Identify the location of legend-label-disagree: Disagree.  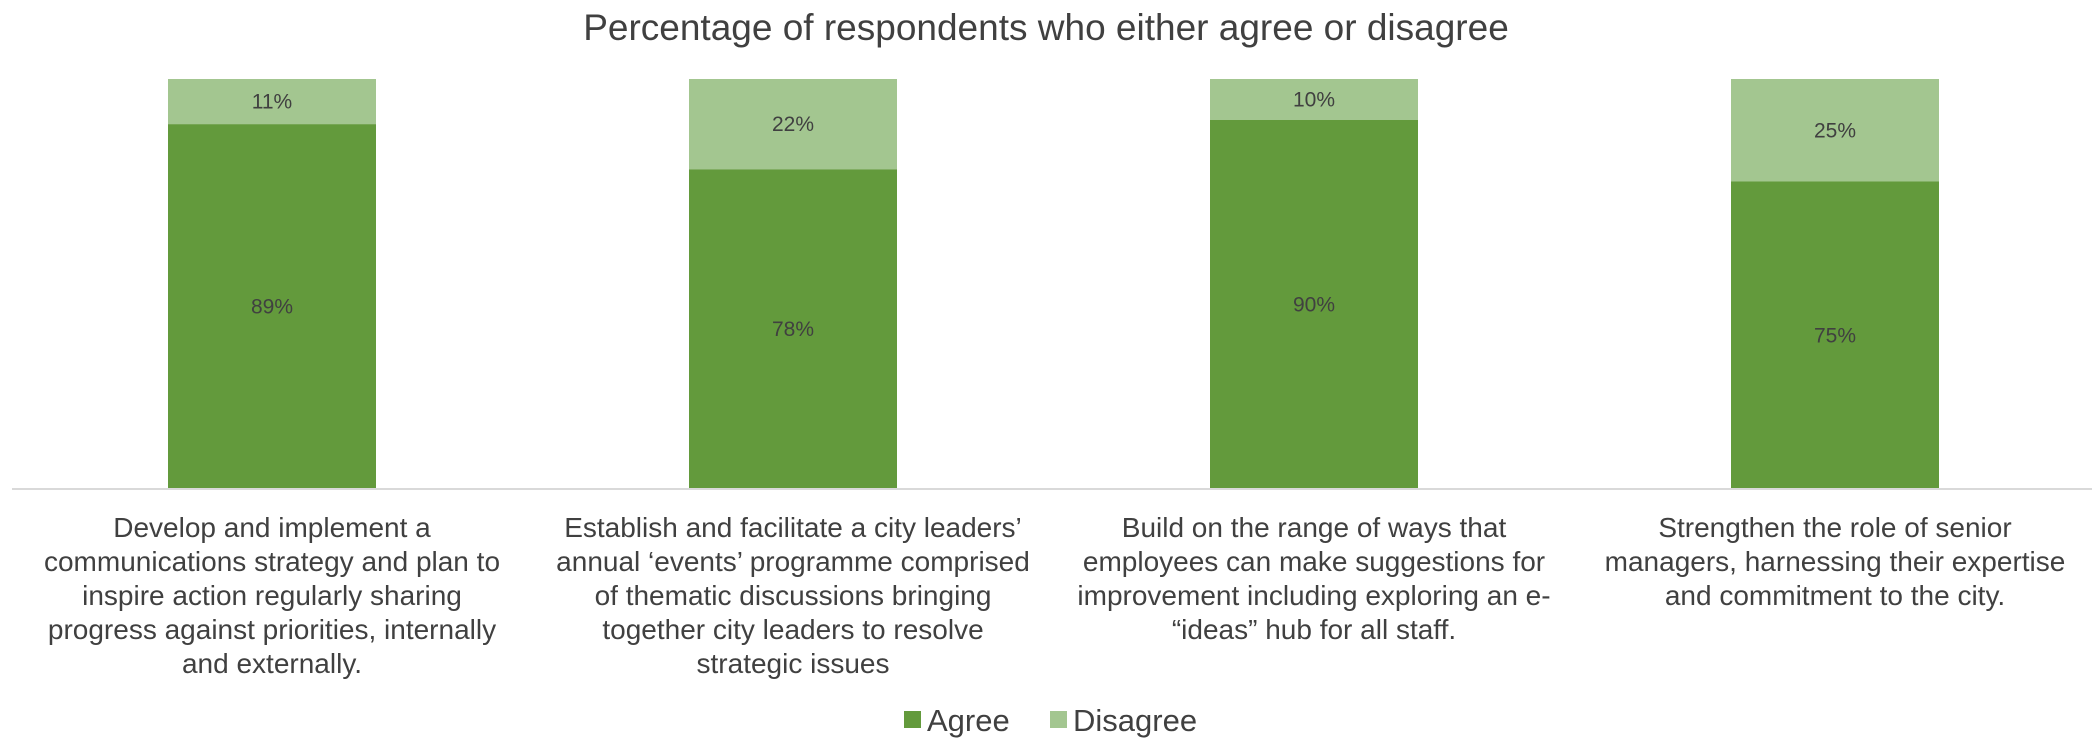
(1135, 720).